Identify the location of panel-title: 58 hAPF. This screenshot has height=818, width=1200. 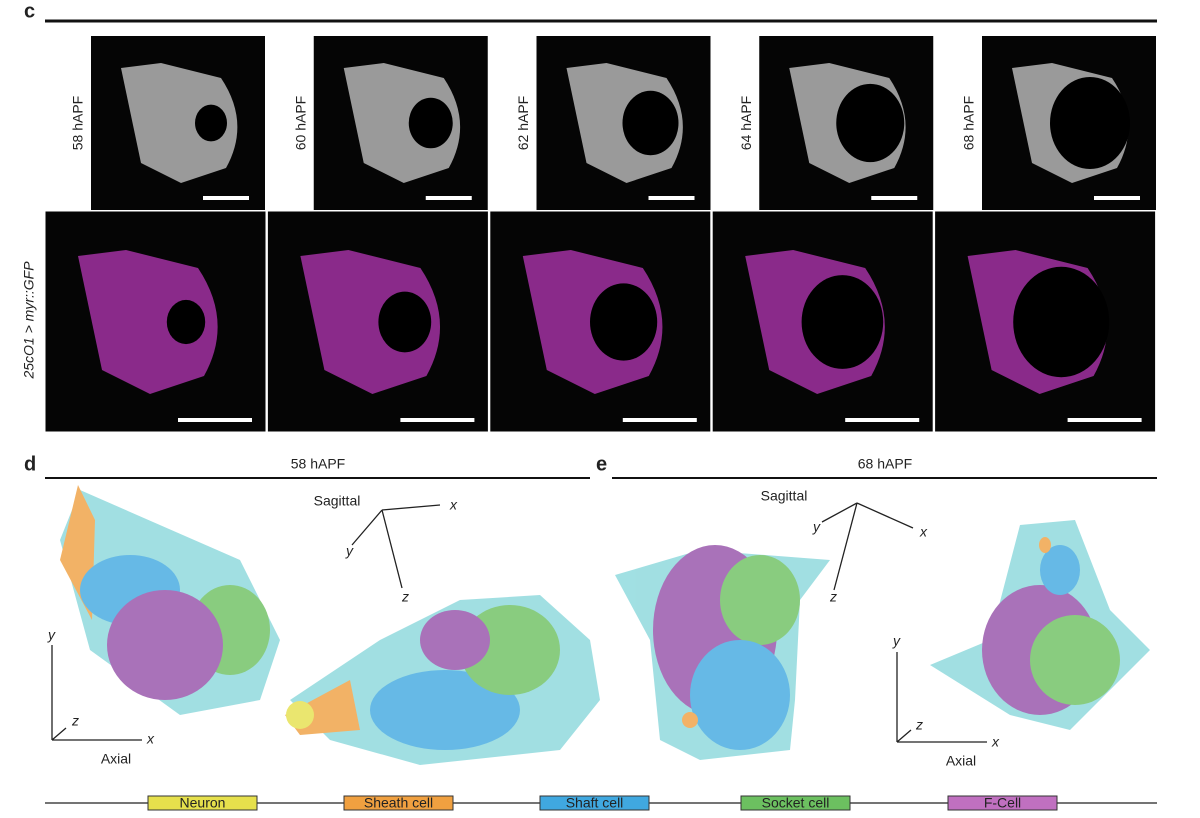
(318, 464).